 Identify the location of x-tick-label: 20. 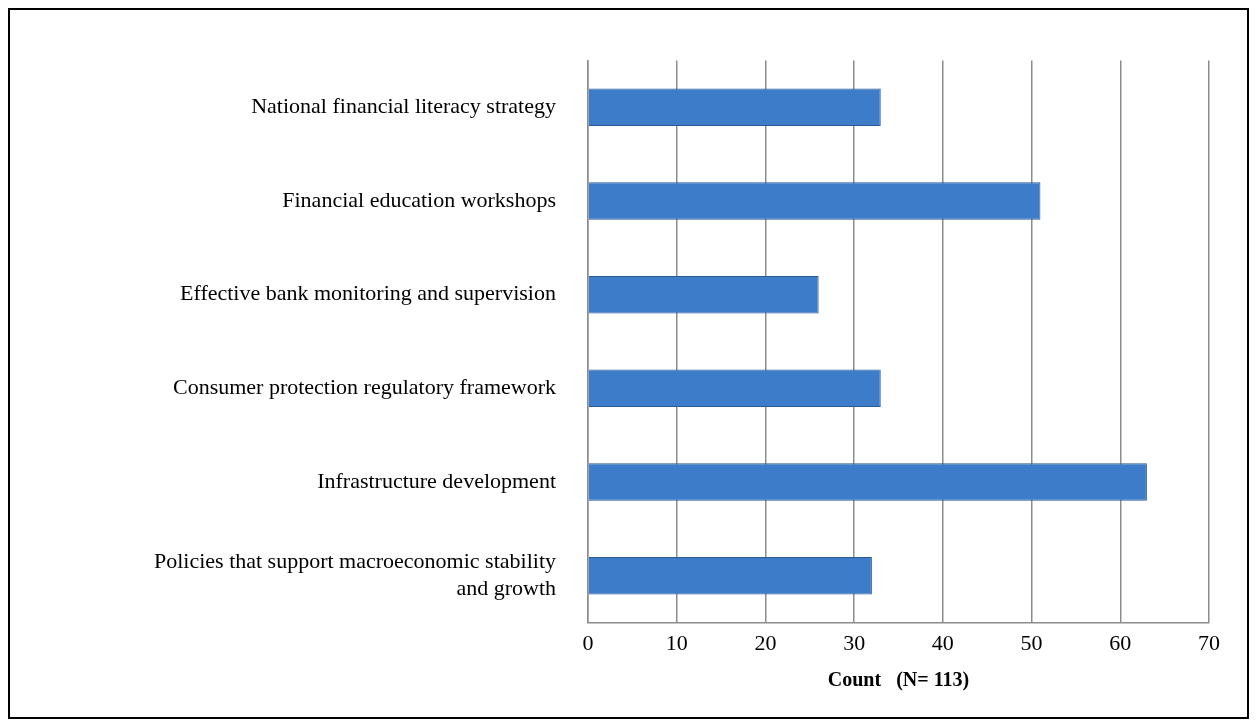
(765, 642).